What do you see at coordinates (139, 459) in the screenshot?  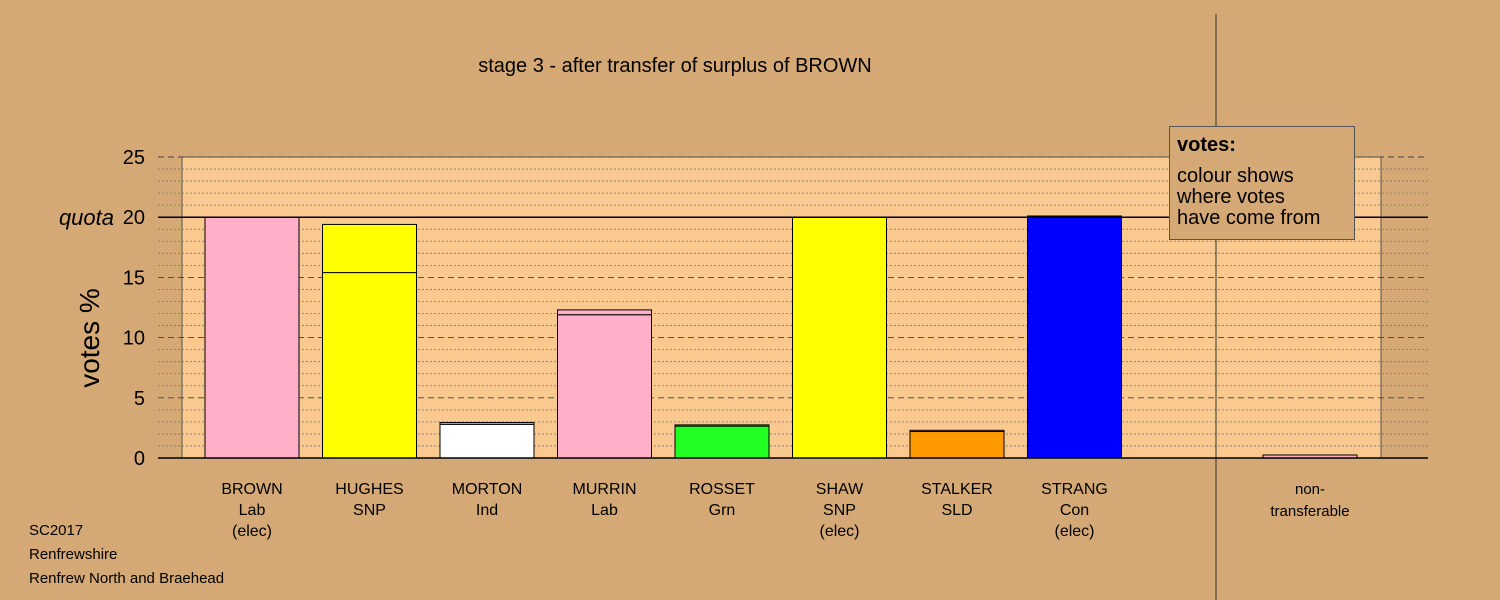 I see `y-tick-label: 0` at bounding box center [139, 459].